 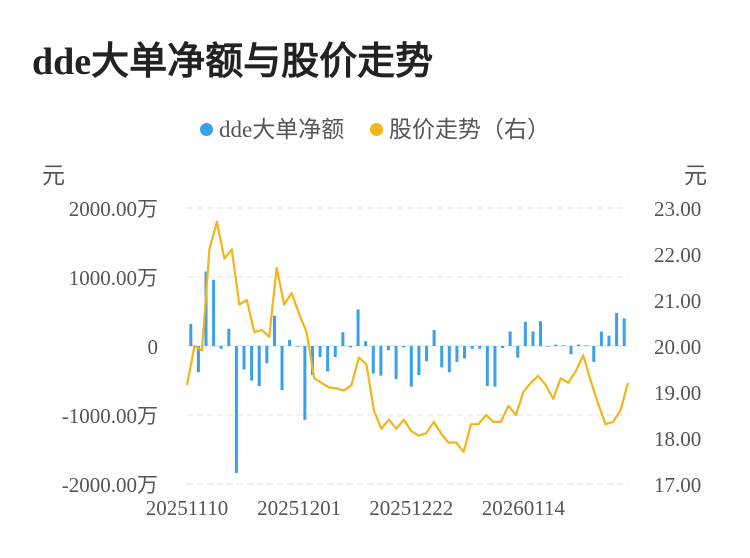 What do you see at coordinates (677, 347) in the screenshot?
I see `right-tick-label: 20.00` at bounding box center [677, 347].